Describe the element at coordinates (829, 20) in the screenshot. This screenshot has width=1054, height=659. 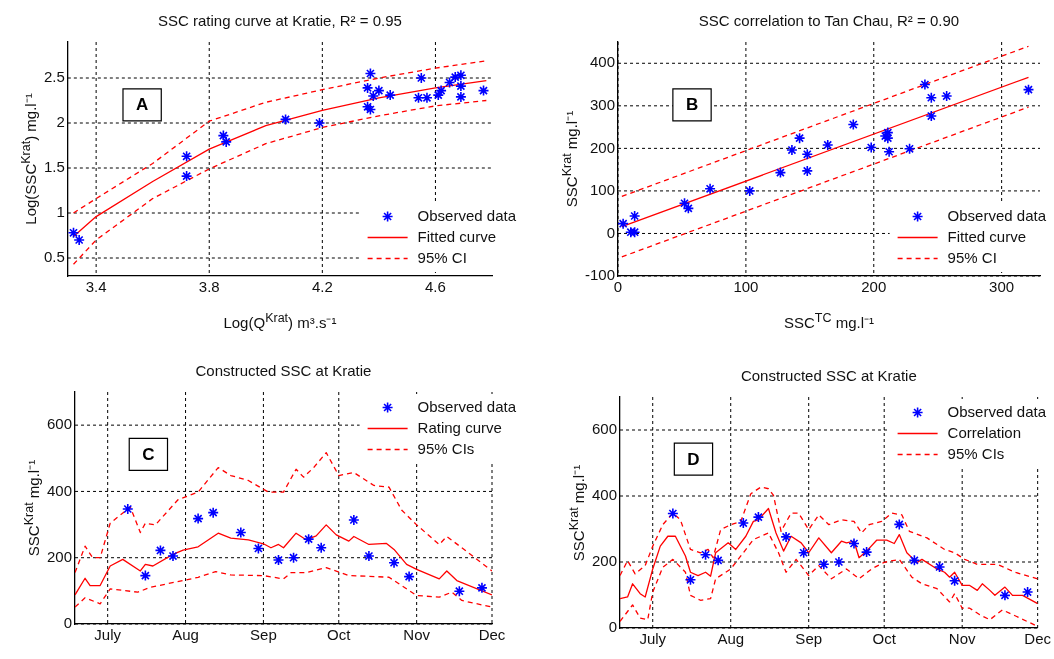
I see `chart-title: SSC correlation to Tan Chau, R² = 0.90` at that location.